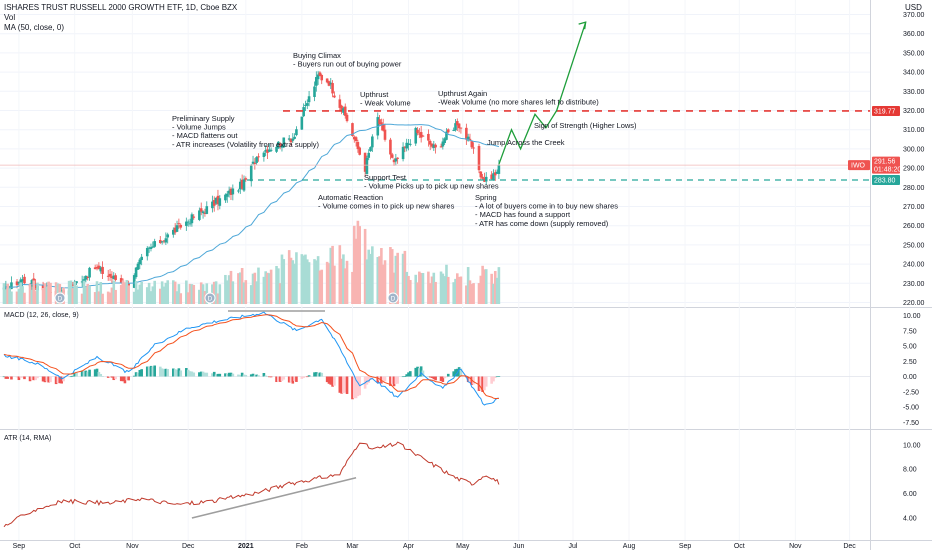 This screenshot has height=550, width=932. What do you see at coordinates (542, 223) in the screenshot?
I see `annotation-spring-line: - ATR has come down (supply removed)` at bounding box center [542, 223].